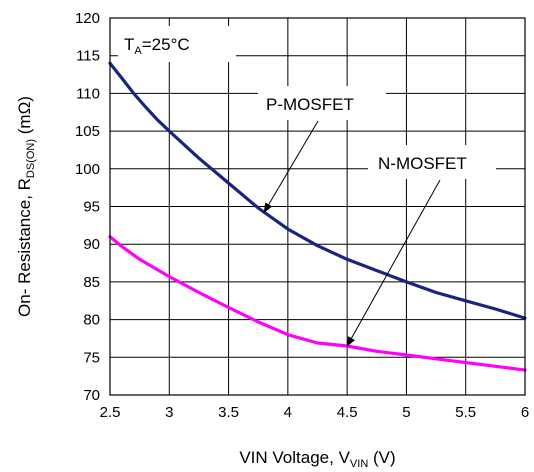 The width and height of the screenshot is (534, 472). I want to click on y-axis-label: On- Resistance, RDS(ON) (mΩ), so click(26, 206).